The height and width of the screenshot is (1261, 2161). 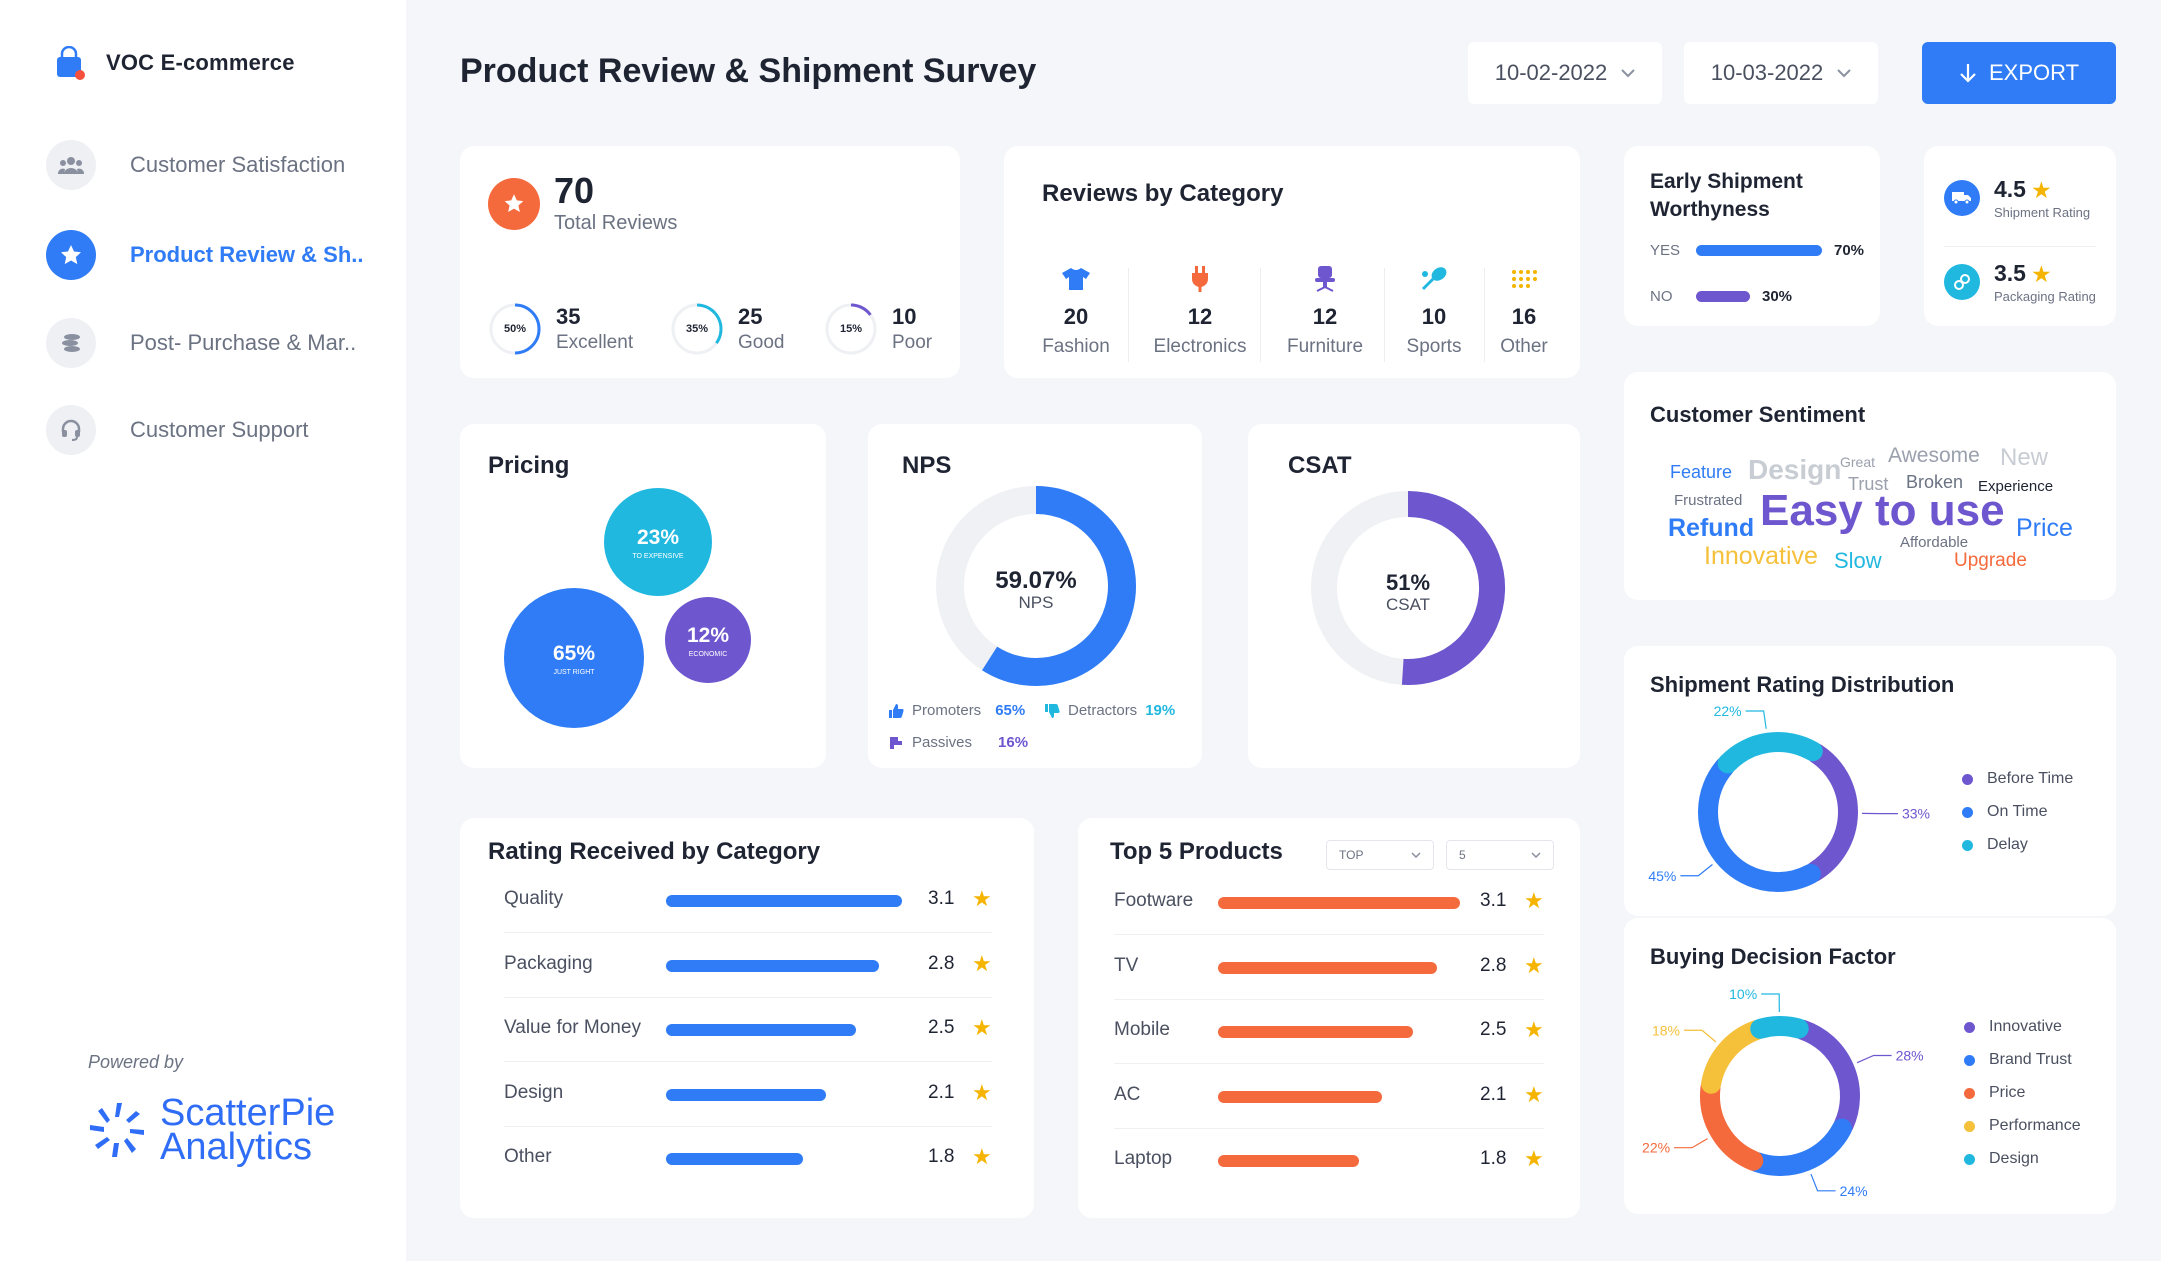 What do you see at coordinates (71, 430) in the screenshot?
I see `headset-icon` at bounding box center [71, 430].